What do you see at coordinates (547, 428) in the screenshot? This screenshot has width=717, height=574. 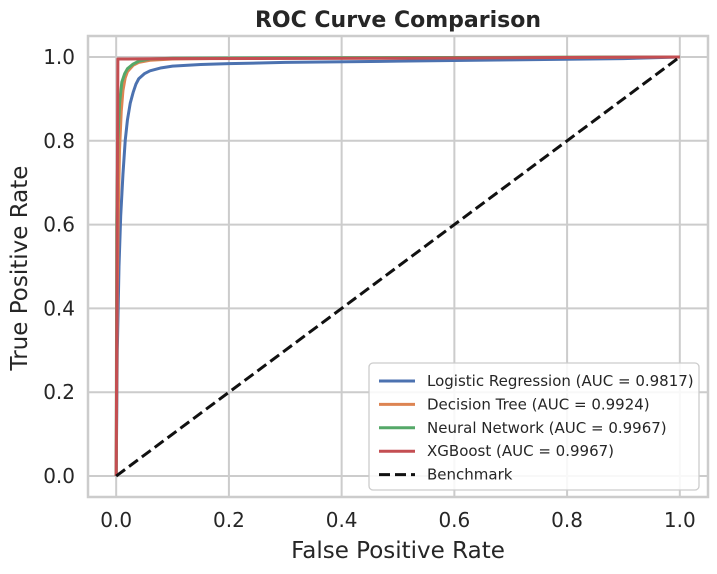 I see `legend-label: Neural Network (AUC = 0.9967)` at bounding box center [547, 428].